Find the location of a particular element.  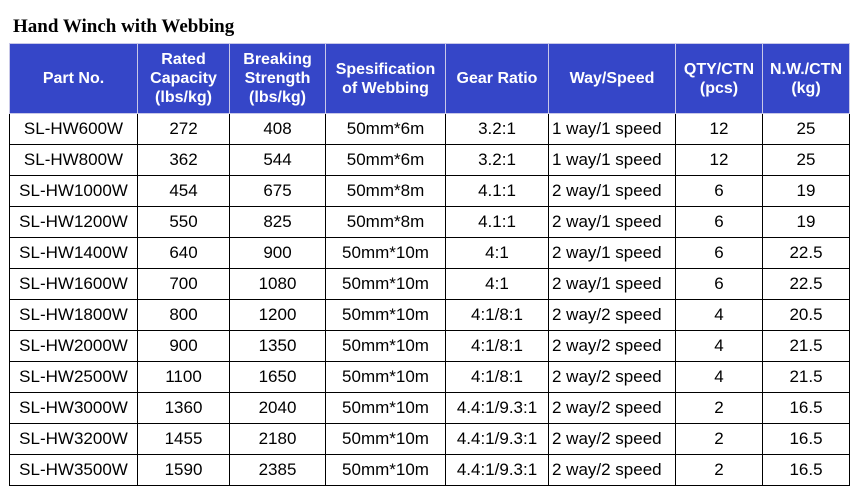

header-cell: QTY/CTN (pcs) is located at coordinates (719, 78).